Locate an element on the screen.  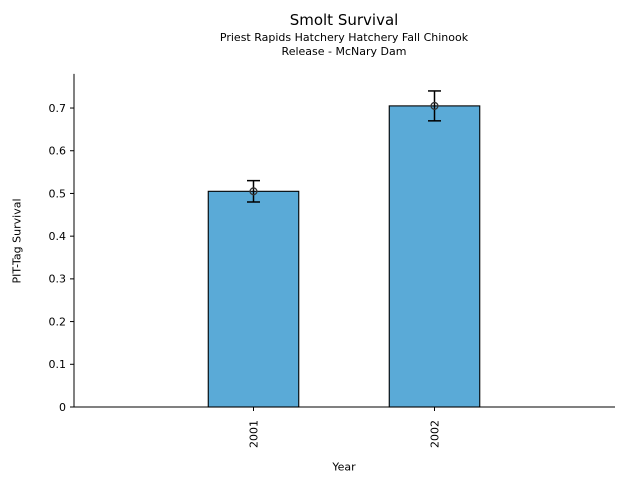
x-tick-label: 2002 is located at coordinates (435, 434).